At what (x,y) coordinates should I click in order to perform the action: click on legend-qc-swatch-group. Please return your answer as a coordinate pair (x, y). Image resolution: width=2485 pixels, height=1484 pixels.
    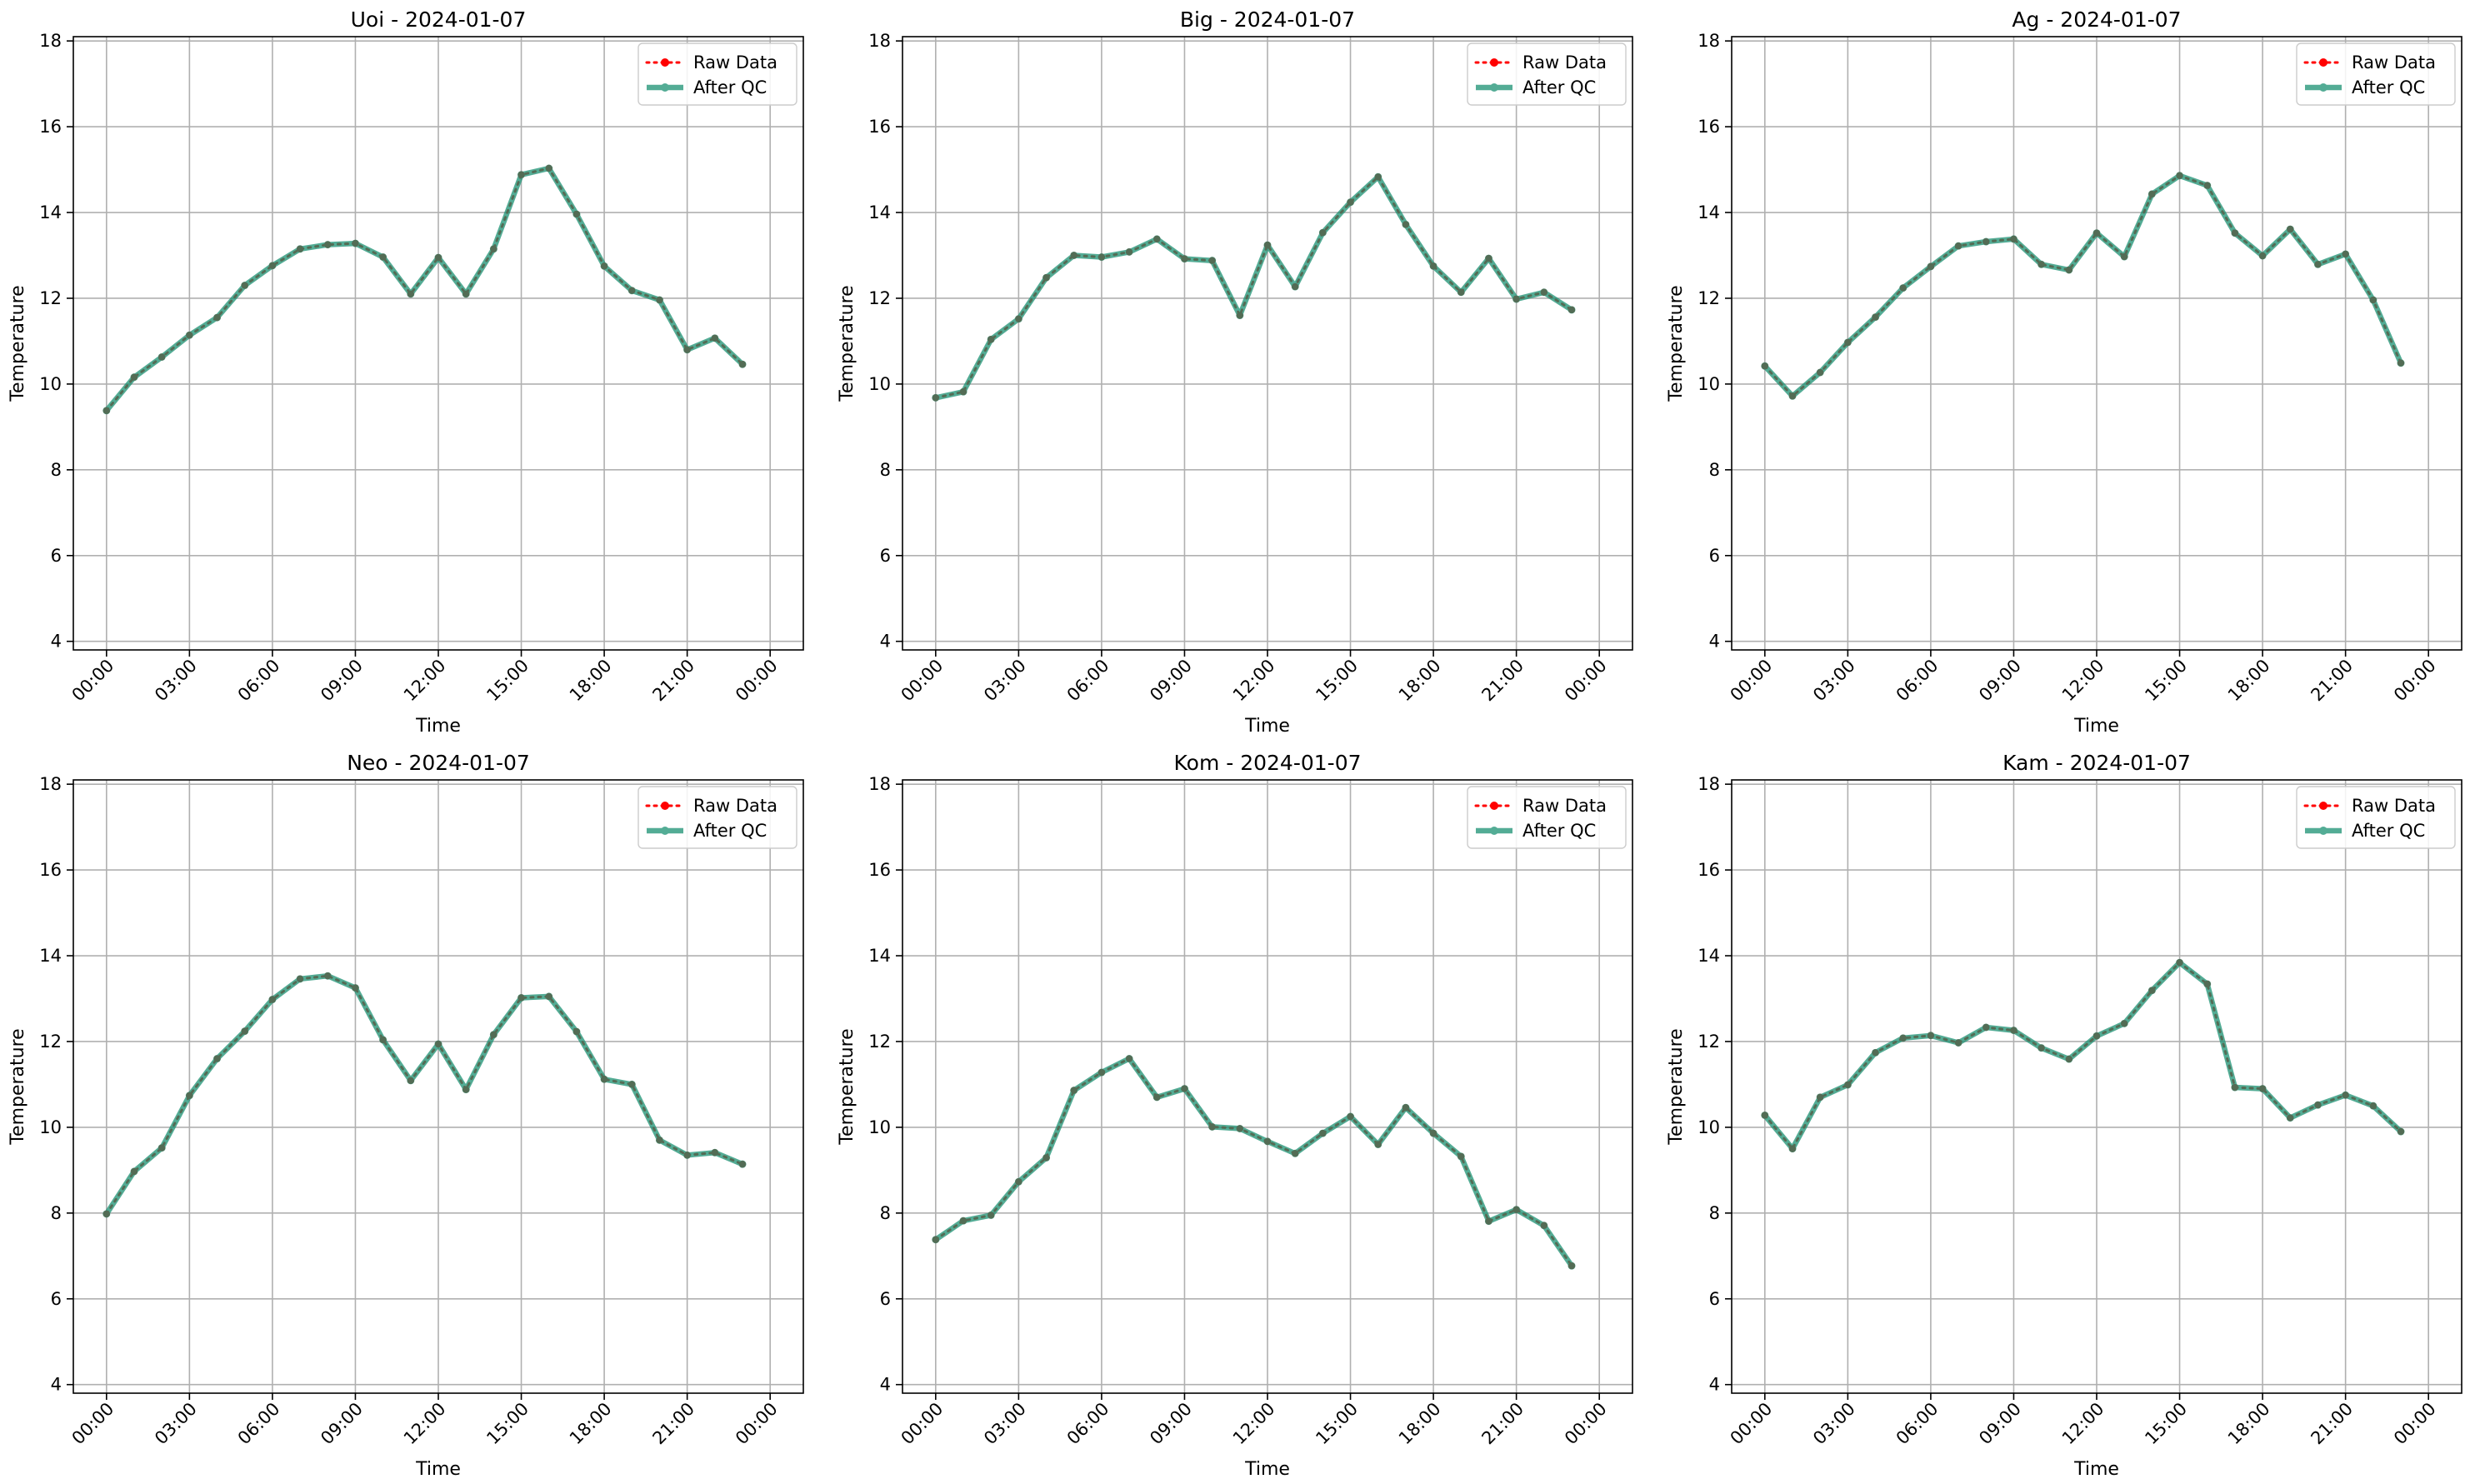
    Looking at the image, I should click on (1494, 87).